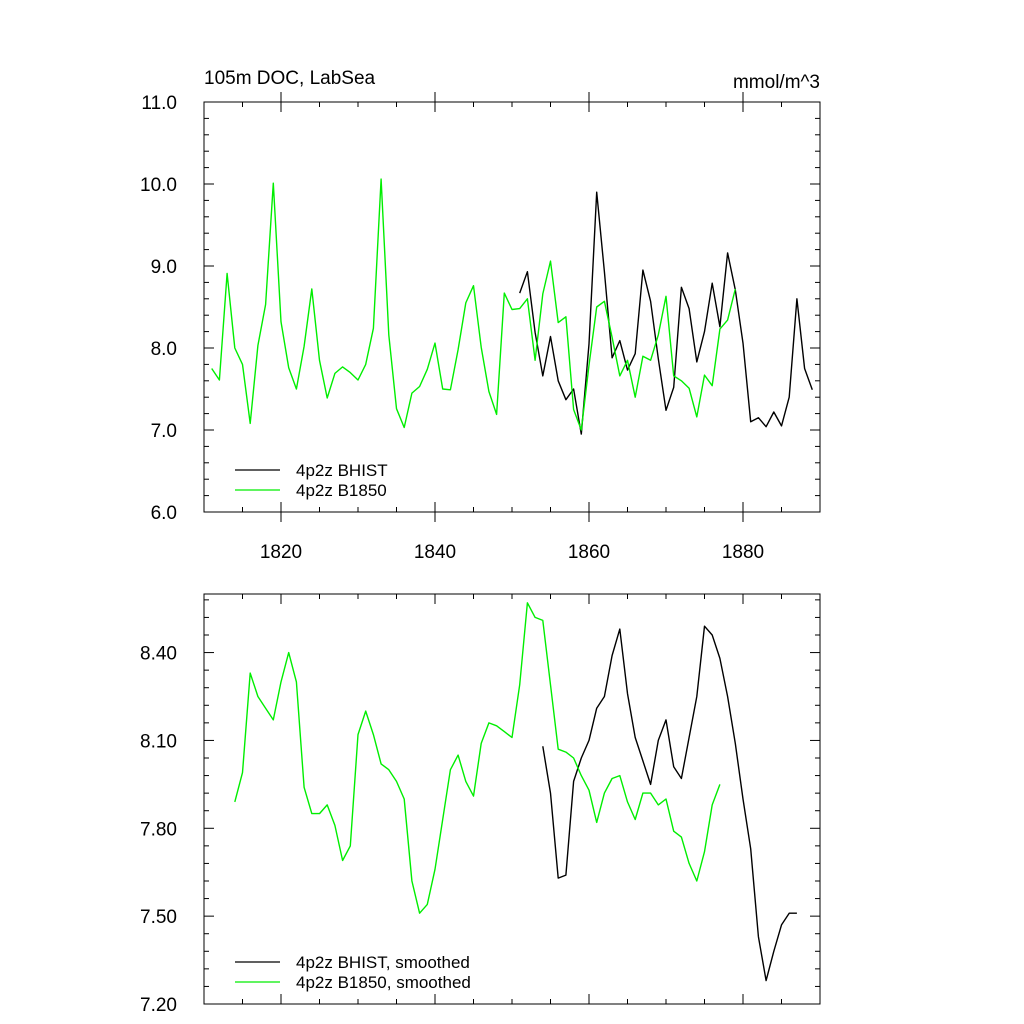 The image size is (1024, 1024). I want to click on legend-label-b1850: 4p2z B1850, so click(341, 490).